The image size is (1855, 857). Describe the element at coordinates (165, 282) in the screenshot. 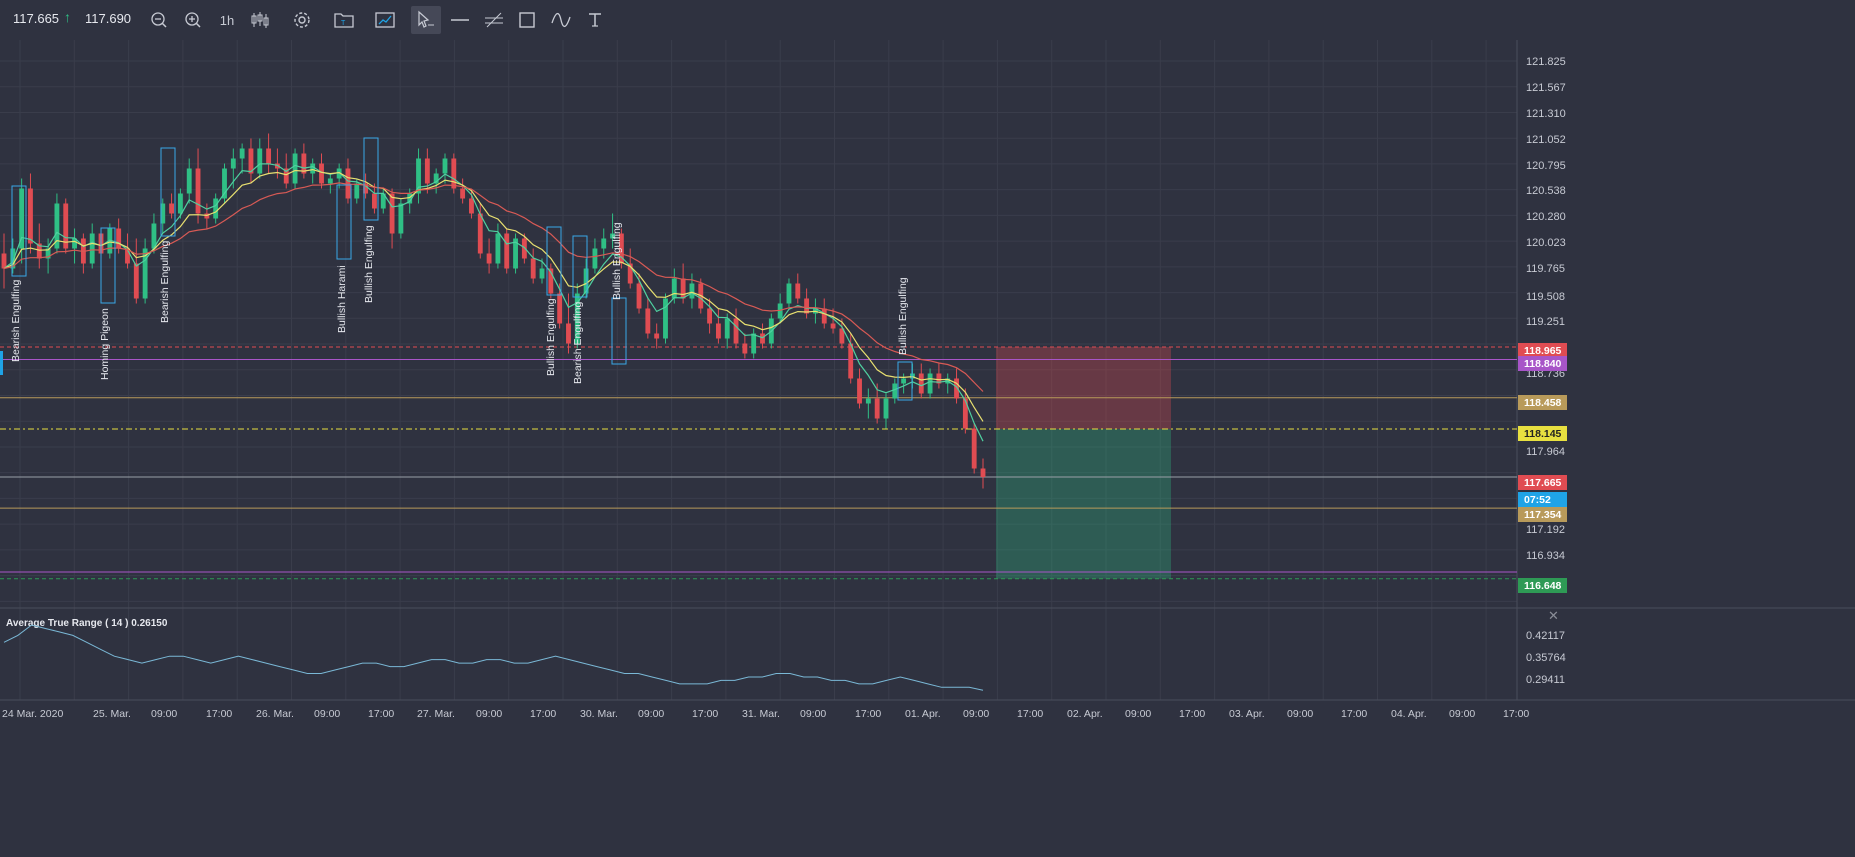

I see `pattern-label: Bearish Engulfing` at that location.